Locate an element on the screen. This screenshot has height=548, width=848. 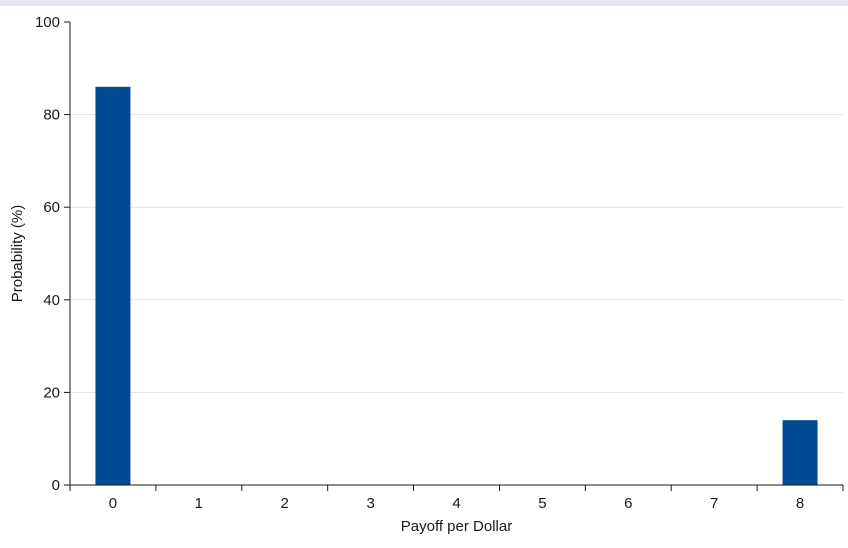
y-tick-label: 60 is located at coordinates (51, 207).